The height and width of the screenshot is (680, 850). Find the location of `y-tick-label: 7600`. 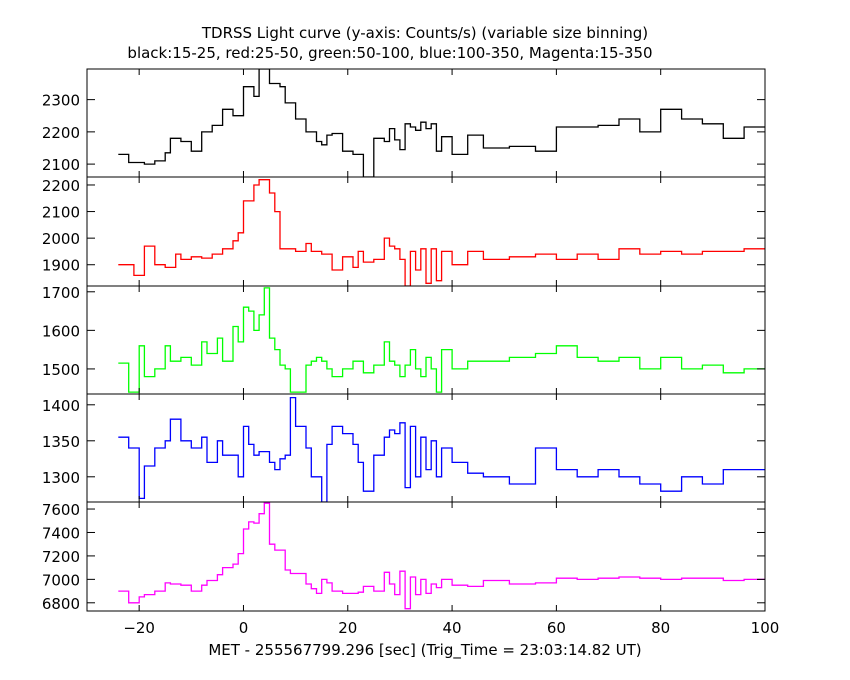

y-tick-label: 7600 is located at coordinates (61, 510).